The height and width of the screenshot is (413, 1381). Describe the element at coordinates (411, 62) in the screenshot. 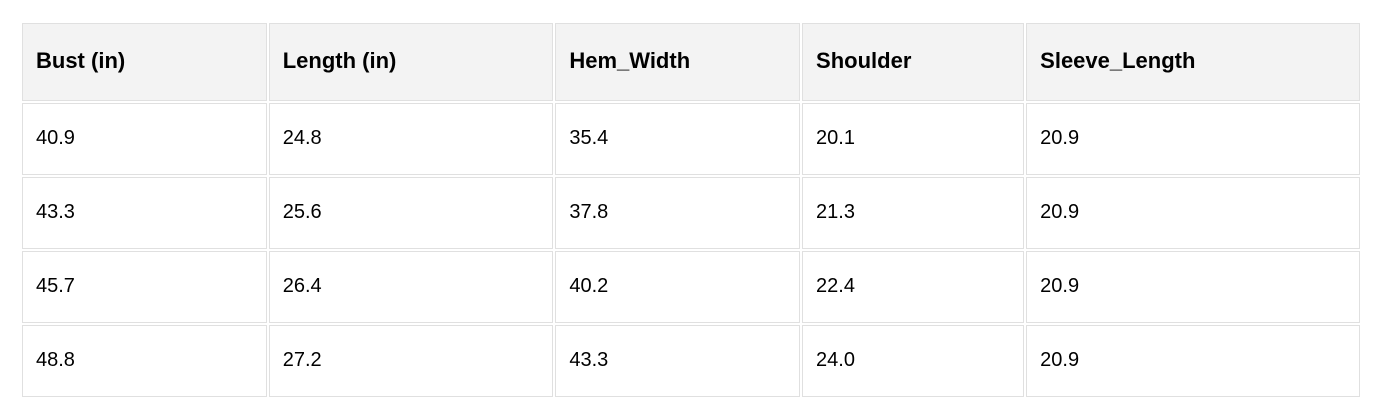

I see `column-header: Length (in)` at that location.